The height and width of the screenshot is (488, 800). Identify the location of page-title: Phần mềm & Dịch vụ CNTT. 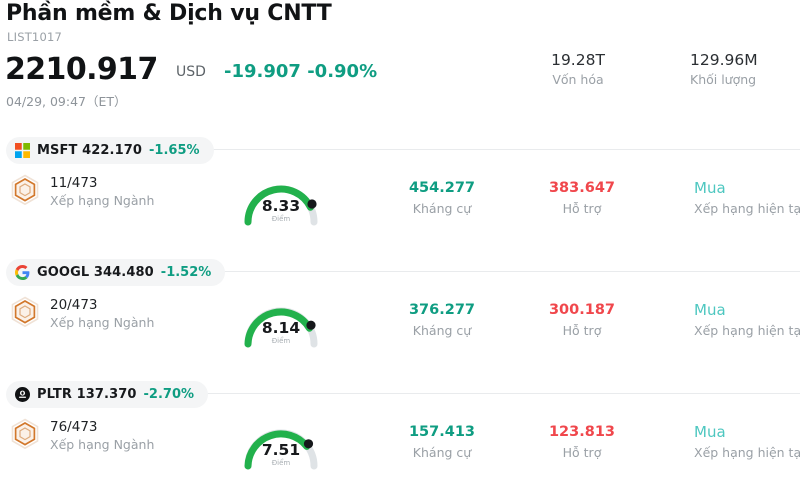
(169, 13).